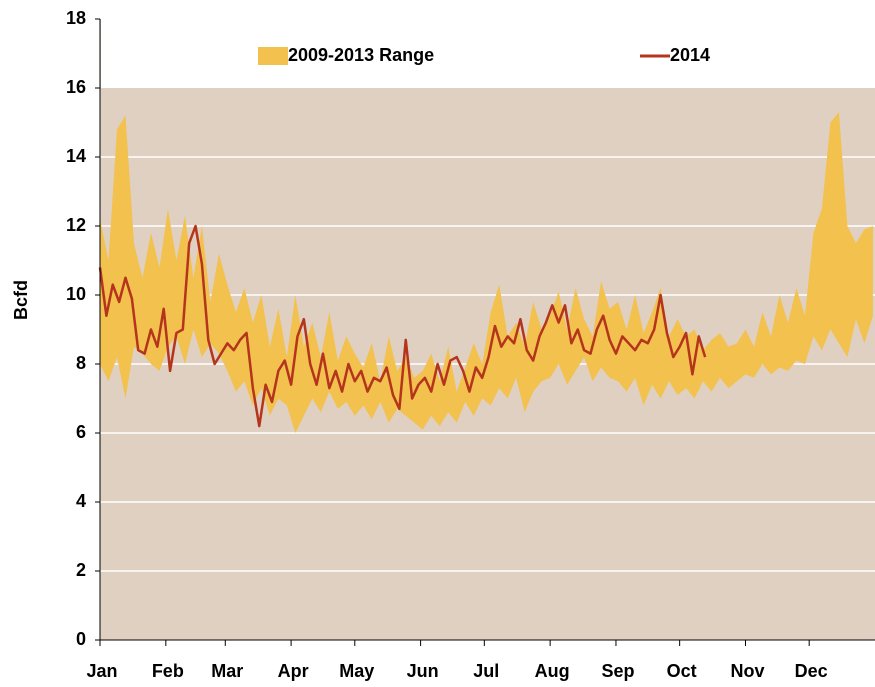 This screenshot has height=687, width=875. Describe the element at coordinates (617, 671) in the screenshot. I see `x-tick-label: Sep` at that location.